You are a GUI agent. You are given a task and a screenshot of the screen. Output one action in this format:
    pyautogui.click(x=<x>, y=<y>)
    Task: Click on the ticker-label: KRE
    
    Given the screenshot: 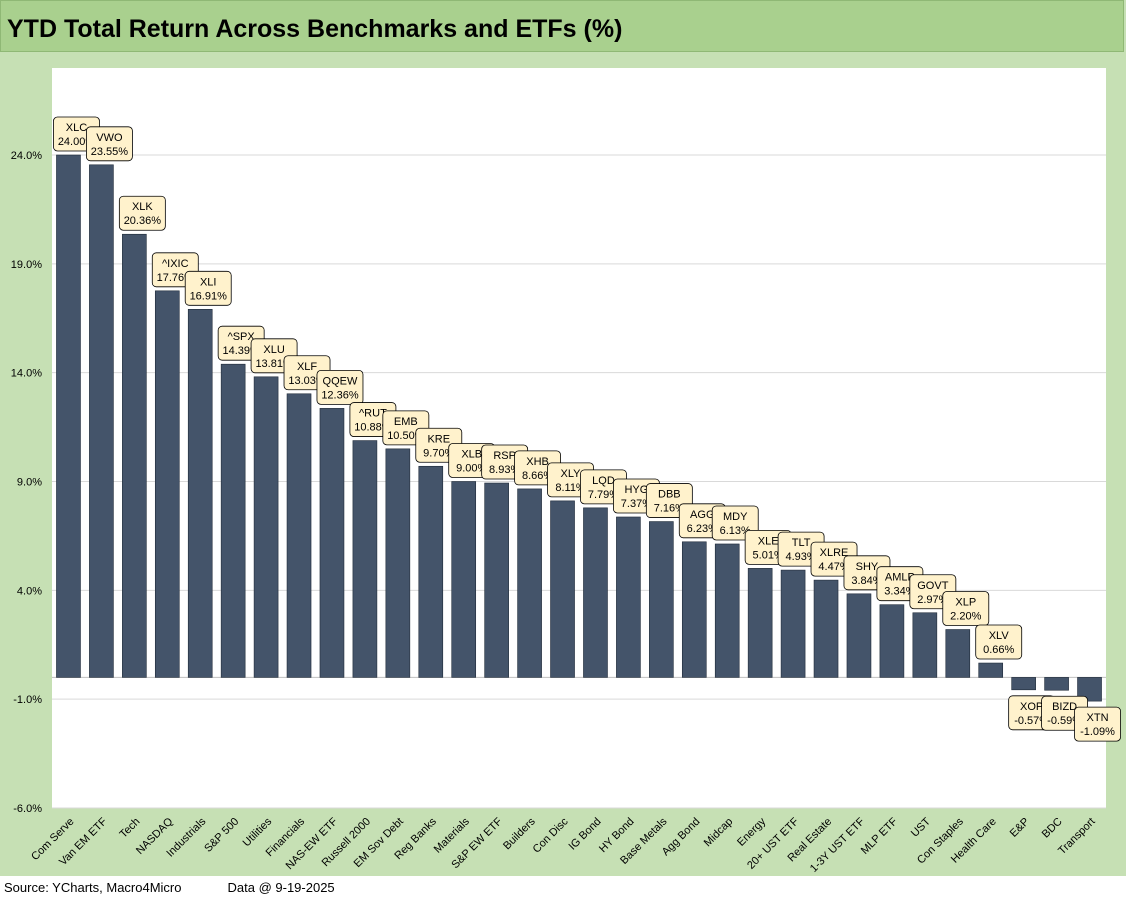 What is the action you would take?
    pyautogui.click(x=438, y=439)
    